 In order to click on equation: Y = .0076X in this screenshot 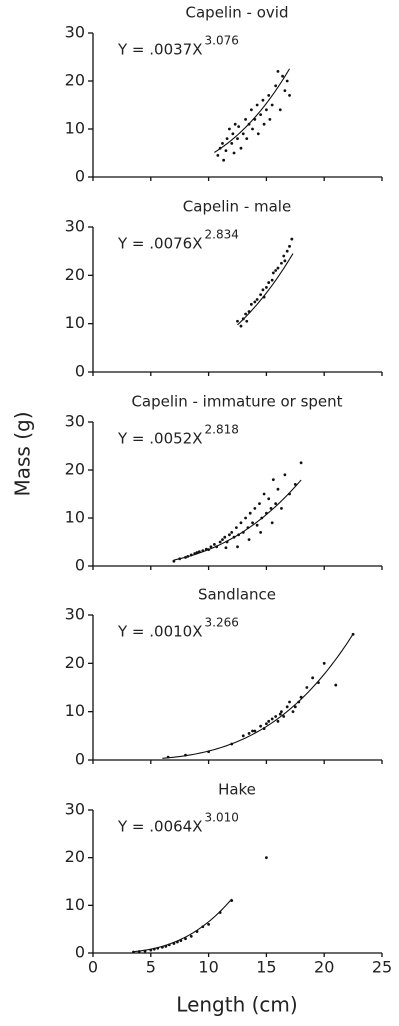, I will do `click(160, 244)`.